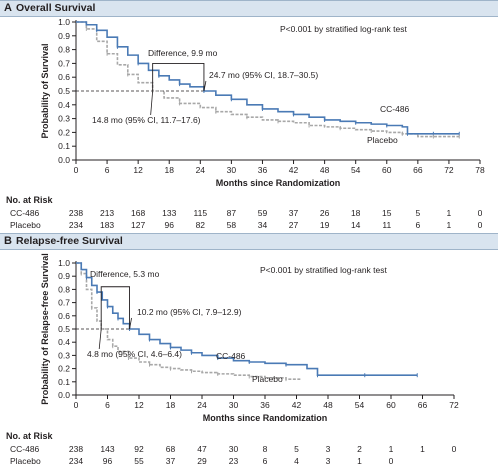 This screenshot has width=500, height=466. I want to click on risk-cell: 4, so click(296, 461).